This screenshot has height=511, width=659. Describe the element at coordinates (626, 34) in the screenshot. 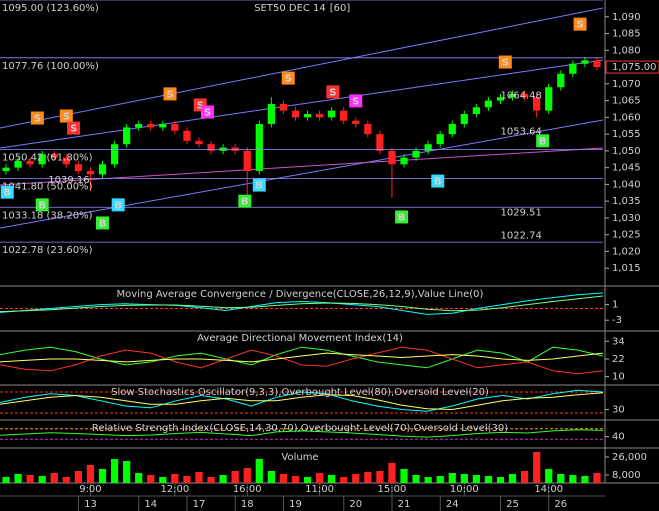

I see `y-tick-label: 1,085` at that location.